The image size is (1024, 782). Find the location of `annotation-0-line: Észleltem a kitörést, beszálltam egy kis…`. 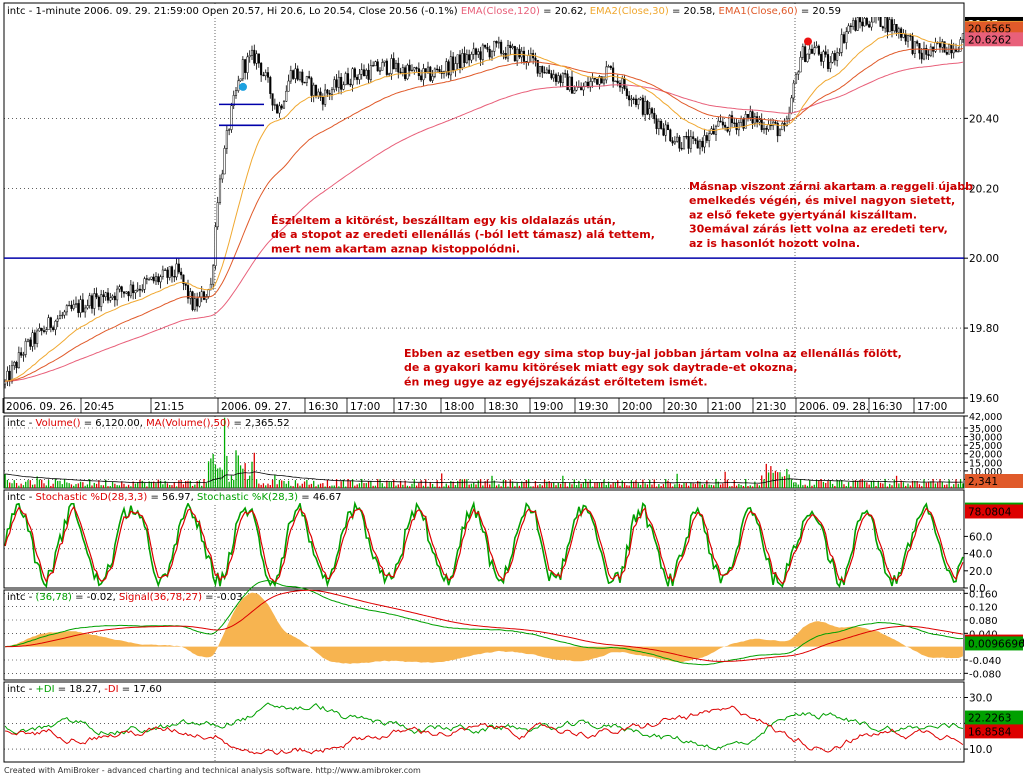

annotation-0-line: Észleltem a kitörést, beszálltam egy kis… is located at coordinates (443, 220).